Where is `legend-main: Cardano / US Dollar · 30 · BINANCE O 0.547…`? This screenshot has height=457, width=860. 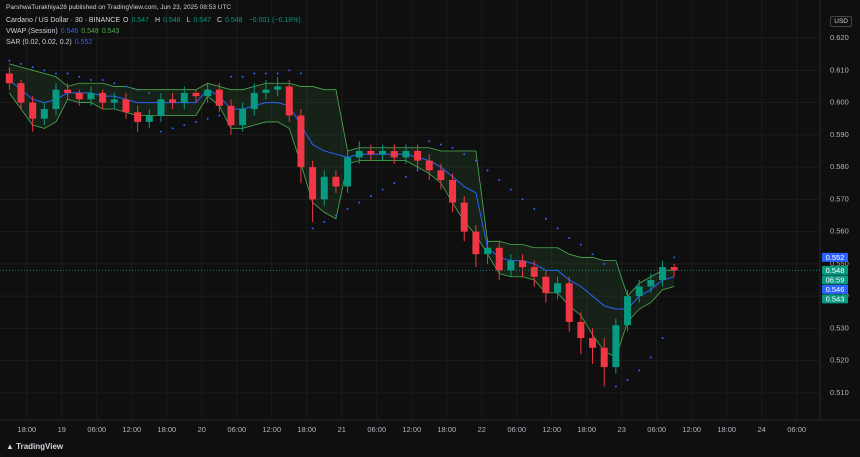
legend-main: Cardano / US Dollar · 30 · BINANCE O 0.547… is located at coordinates (155, 20).